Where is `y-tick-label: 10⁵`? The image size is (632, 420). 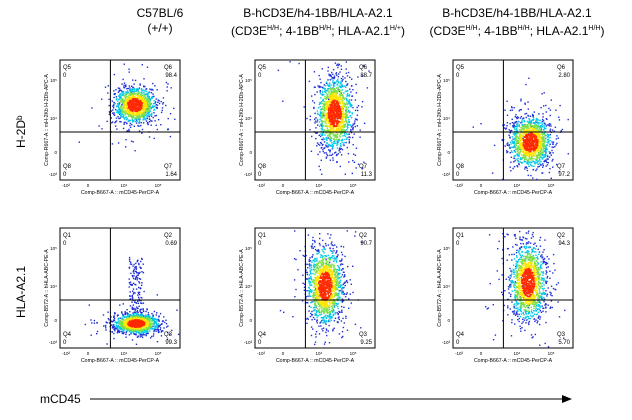 y-tick-label: 10⁵ is located at coordinates (248, 80).